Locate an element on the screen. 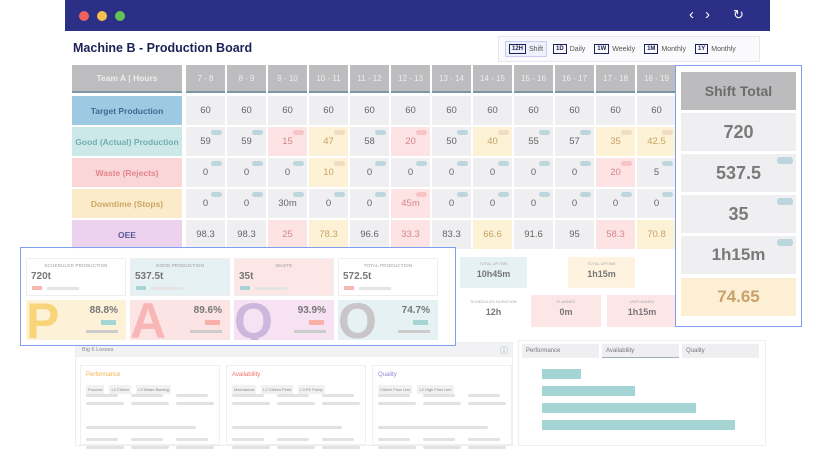  table-cell: 47 is located at coordinates (328, 141).